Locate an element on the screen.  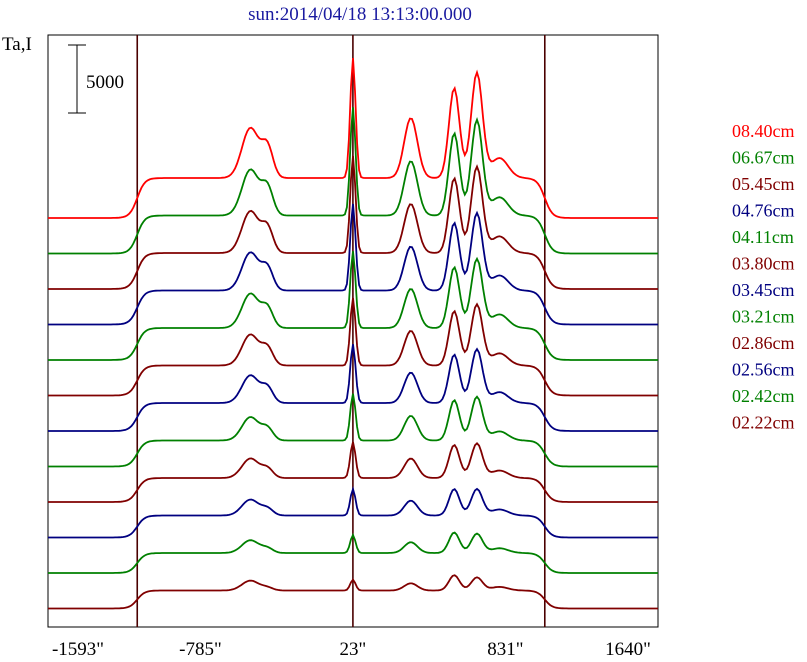
x-tick-label: 23" is located at coordinates (353, 649).